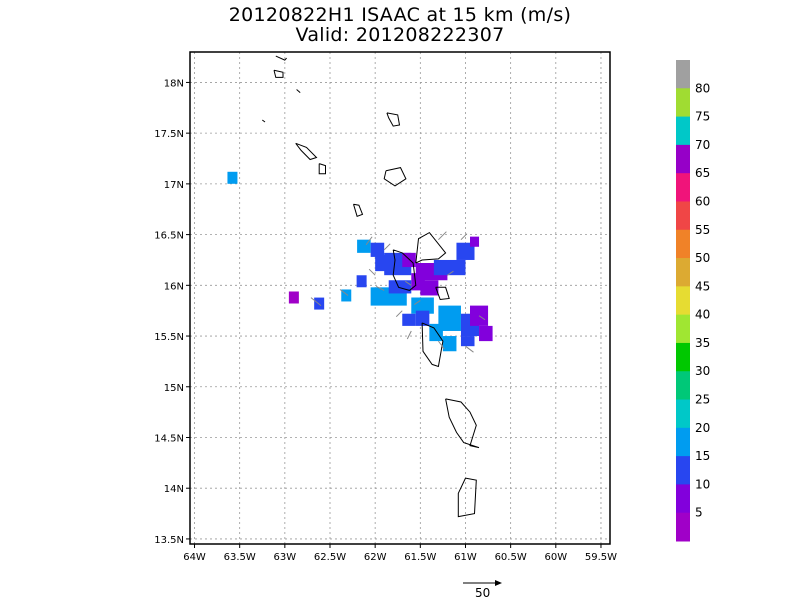 This screenshot has width=800, height=600. I want to click on lon-tick-label: 63W, so click(285, 557).